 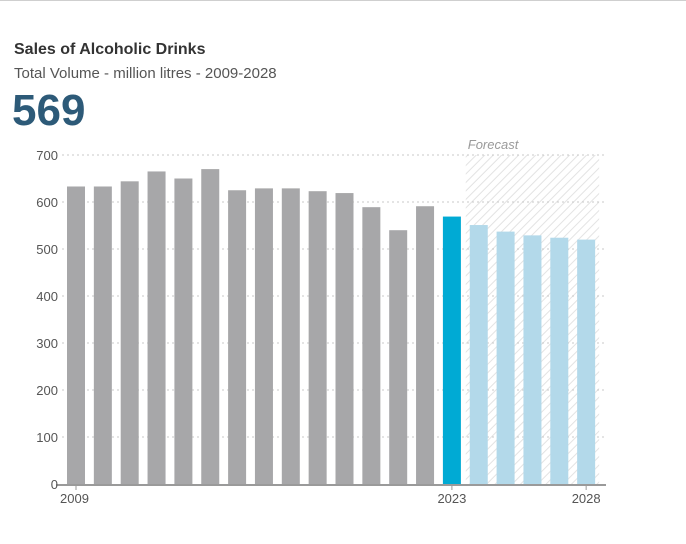 What do you see at coordinates (49, 110) in the screenshot?
I see `headline-value: 569` at bounding box center [49, 110].